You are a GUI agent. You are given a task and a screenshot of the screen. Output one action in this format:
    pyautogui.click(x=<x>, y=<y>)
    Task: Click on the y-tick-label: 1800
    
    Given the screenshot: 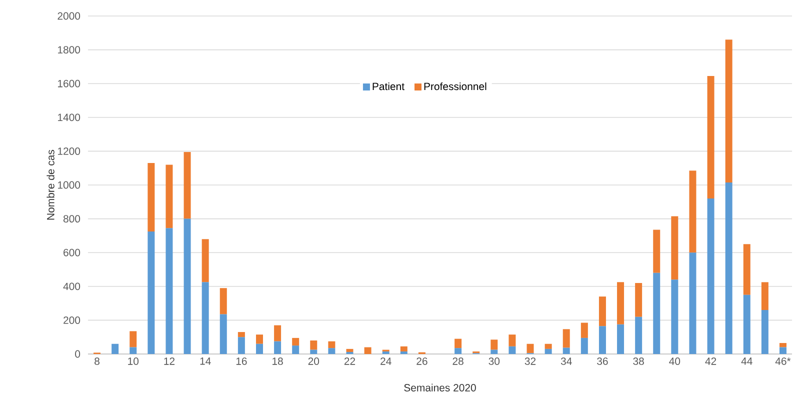 What is the action you would take?
    pyautogui.click(x=69, y=50)
    